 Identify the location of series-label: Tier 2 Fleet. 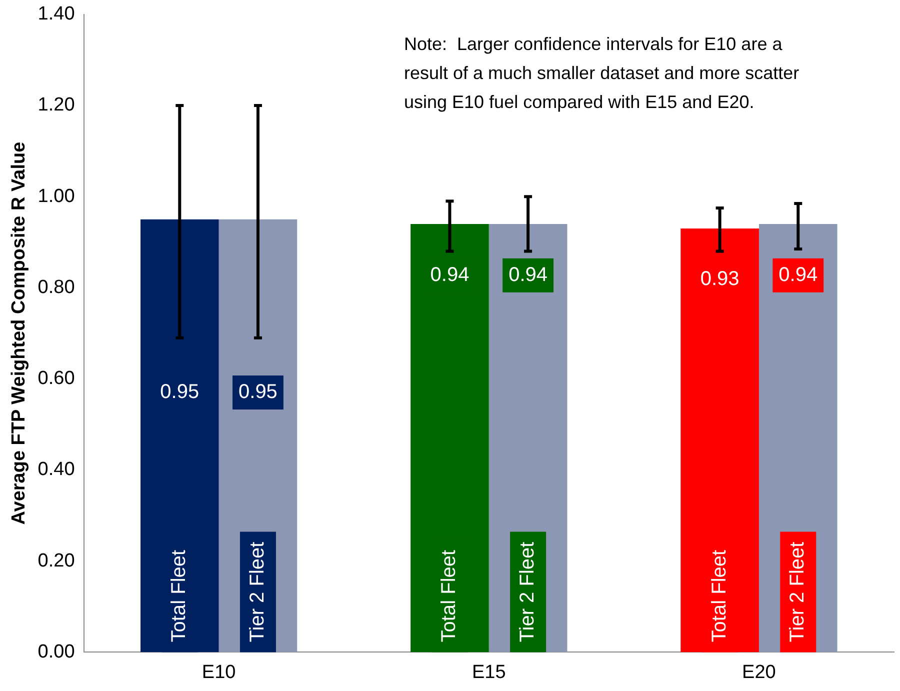
(257, 591).